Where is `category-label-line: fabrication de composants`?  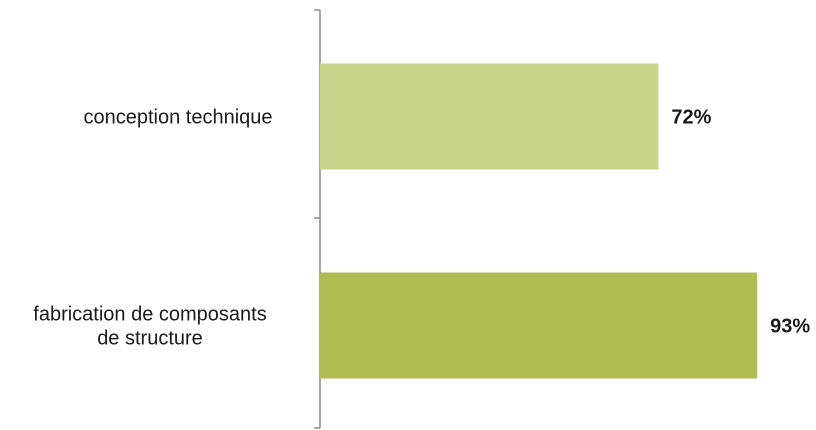 category-label-line: fabrication de composants is located at coordinates (149, 315).